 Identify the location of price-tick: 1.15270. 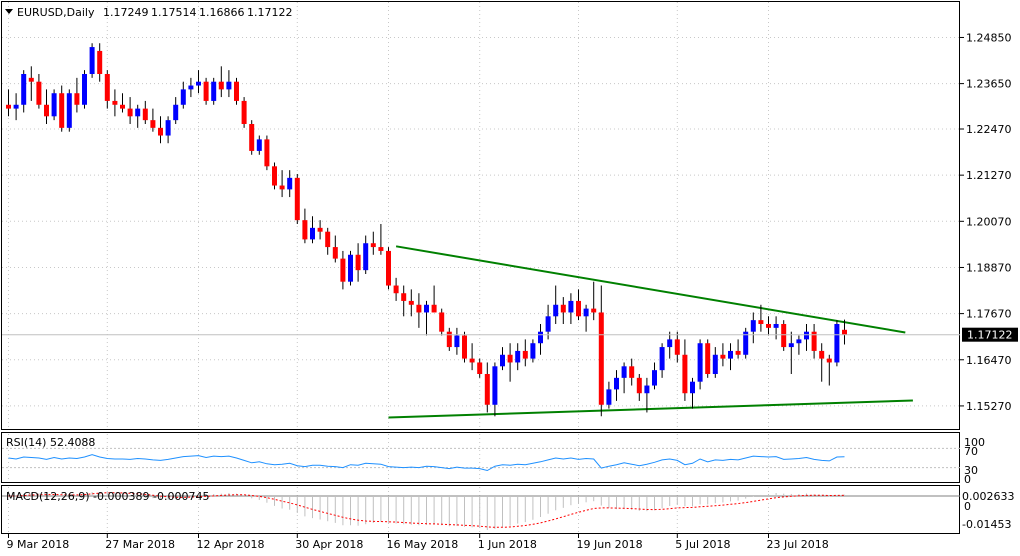
(989, 406).